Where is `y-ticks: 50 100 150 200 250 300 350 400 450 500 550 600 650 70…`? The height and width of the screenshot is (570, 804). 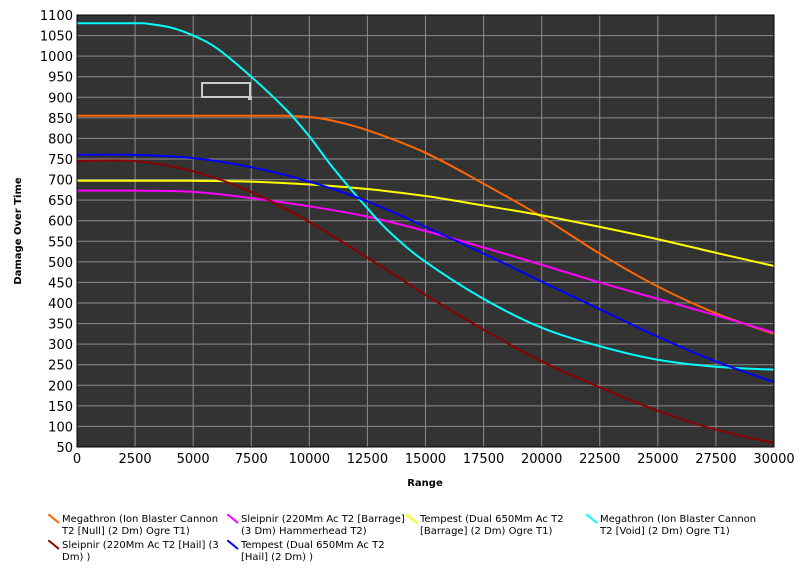
y-ticks: 50 100 150 200 250 300 350 400 450 500 550 600 650 70… is located at coordinates (56, 232).